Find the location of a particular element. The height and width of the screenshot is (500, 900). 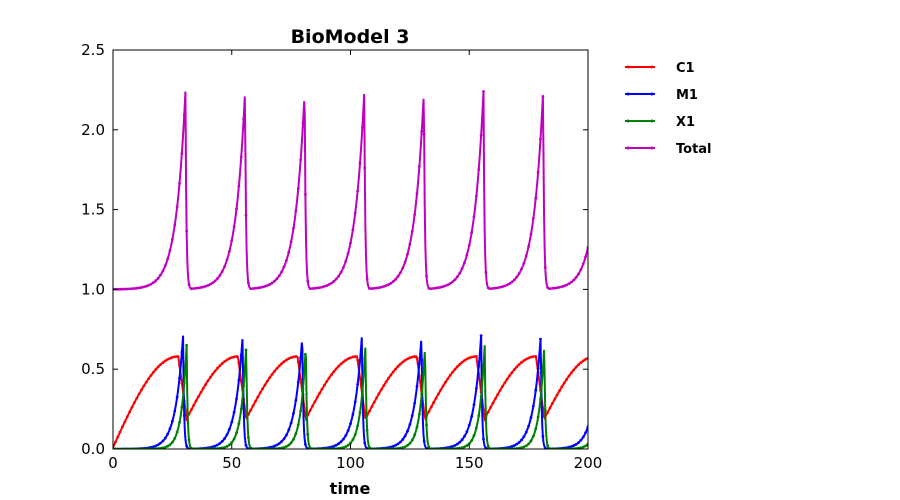

legend-item-c1: C1 is located at coordinates (660, 68).